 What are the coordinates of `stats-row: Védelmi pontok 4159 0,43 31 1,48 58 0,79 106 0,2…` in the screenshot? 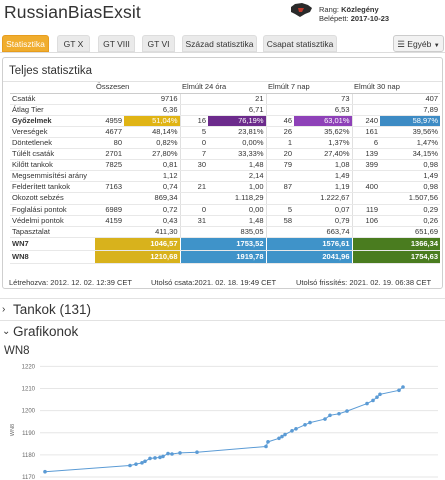 It's located at (225, 221).